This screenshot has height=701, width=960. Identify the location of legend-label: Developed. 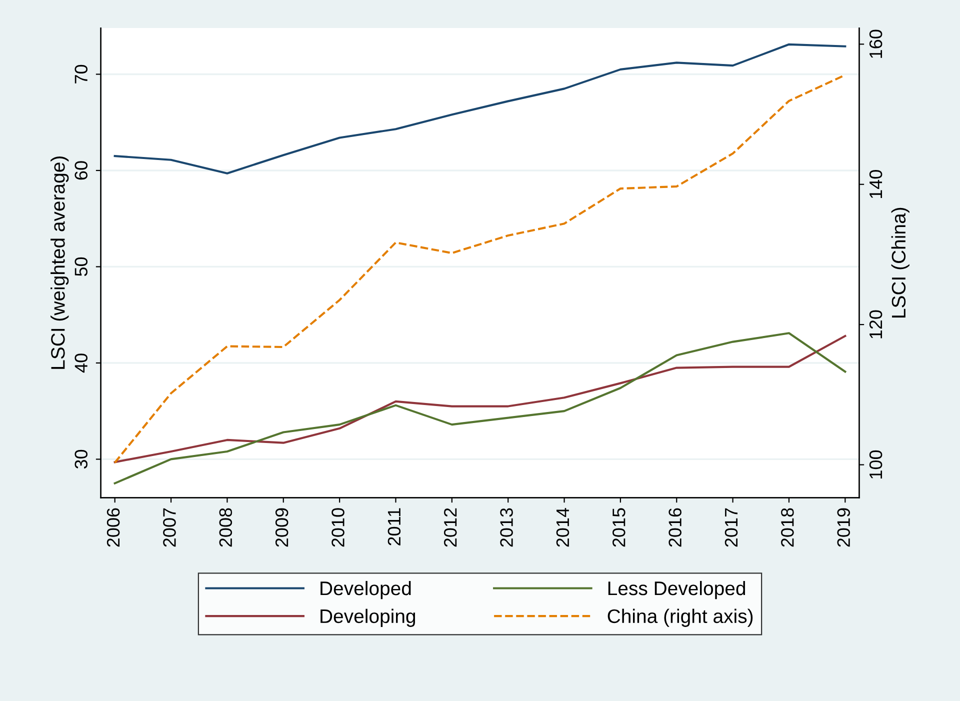
(365, 590).